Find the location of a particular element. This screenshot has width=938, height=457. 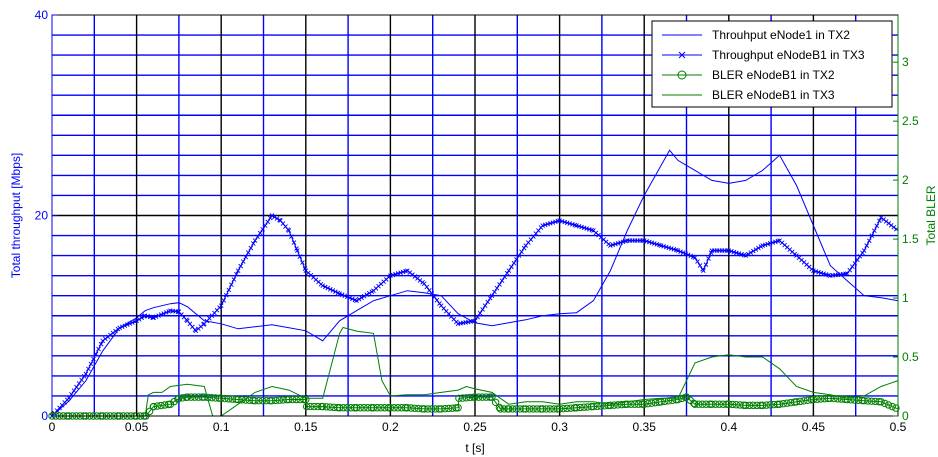

x-tick-label: 0.25 is located at coordinates (475, 427).